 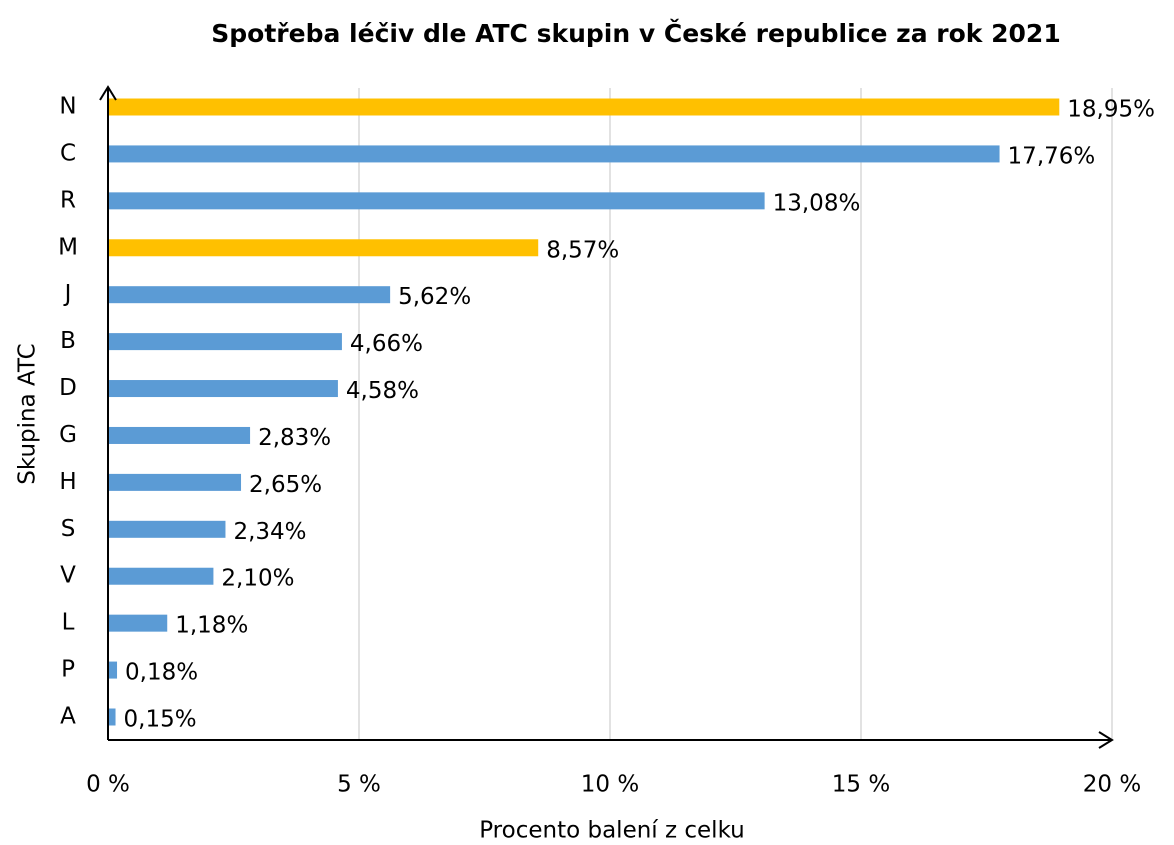 What do you see at coordinates (108, 93) in the screenshot?
I see `y-axis-arrow` at bounding box center [108, 93].